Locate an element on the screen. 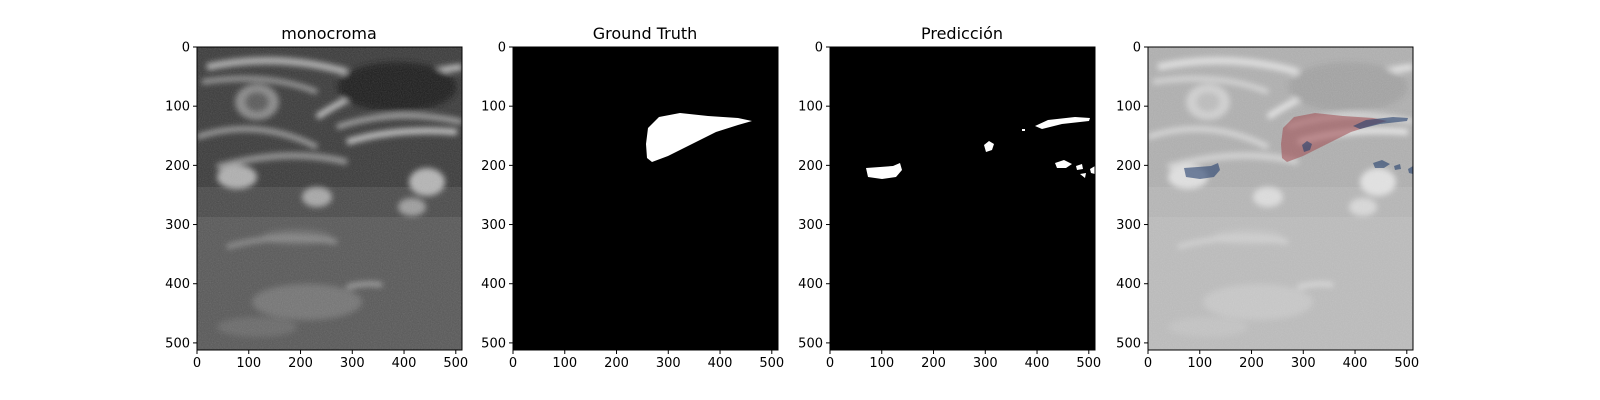  overlay-prediction-regions is located at coordinates (1298, 148).